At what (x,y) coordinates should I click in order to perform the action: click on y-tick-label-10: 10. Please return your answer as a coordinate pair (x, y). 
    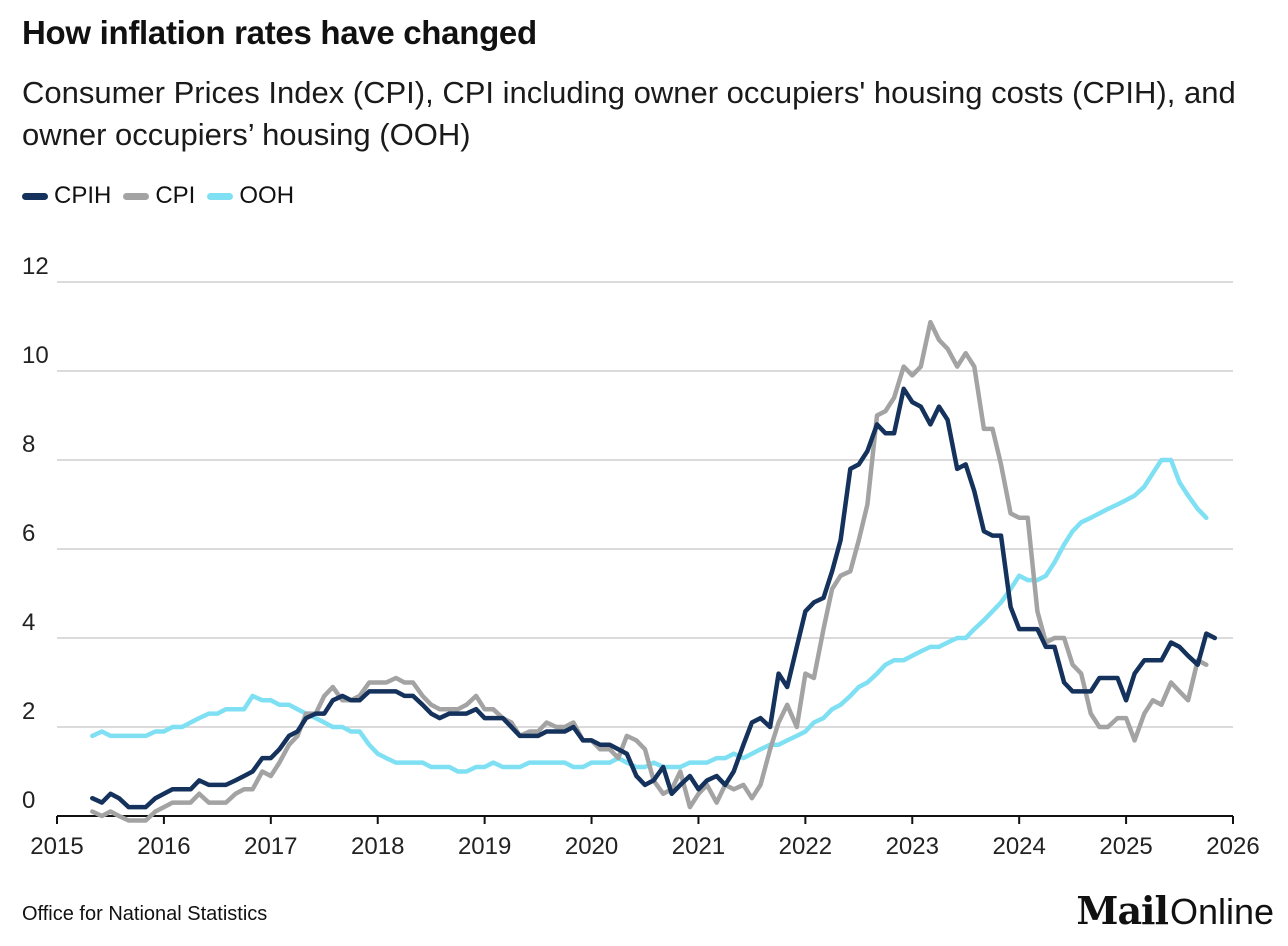
    Looking at the image, I should click on (35, 355).